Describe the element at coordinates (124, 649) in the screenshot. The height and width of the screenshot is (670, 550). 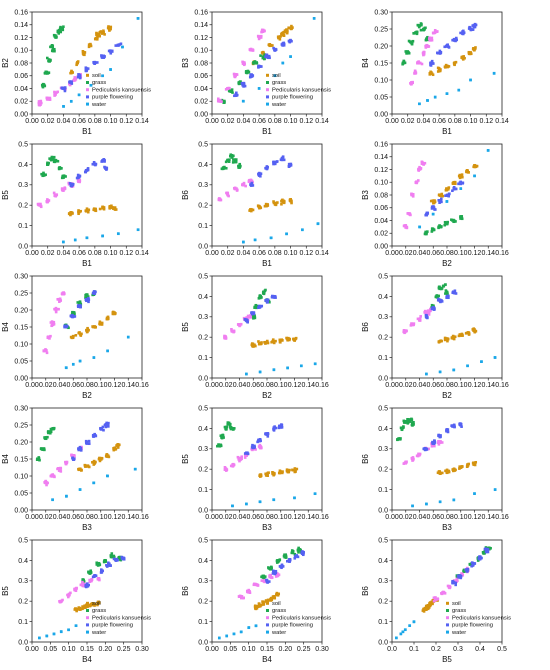
I see `x-tick-label: 0.25` at that location.